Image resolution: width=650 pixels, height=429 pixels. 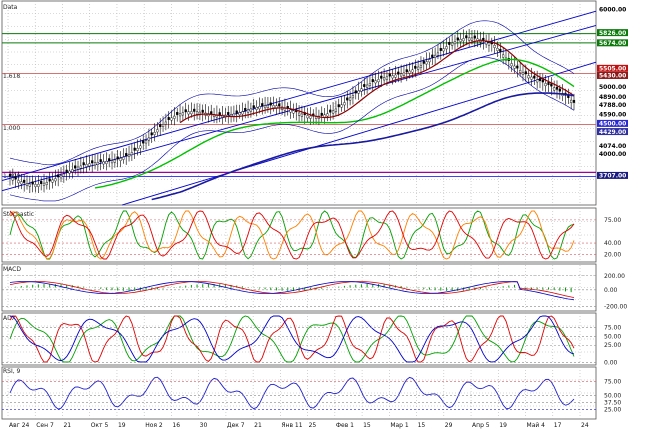 What do you see at coordinates (612, 402) in the screenshot?
I see `indicator-level-label: 37.50` at bounding box center [612, 402].